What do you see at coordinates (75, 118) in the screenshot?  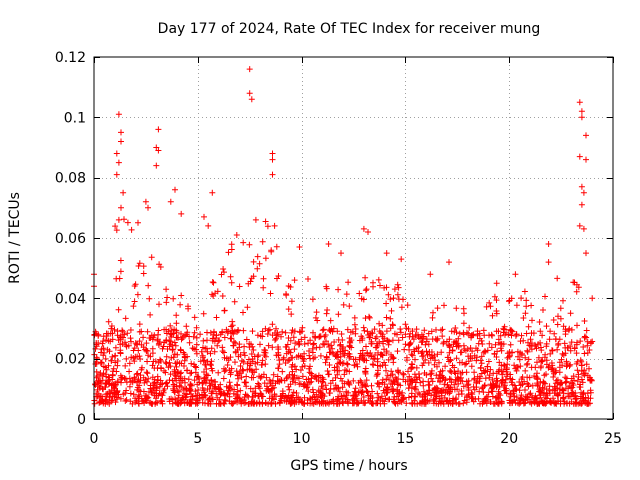 I see `y-tick-label: 0.1` at bounding box center [75, 118].